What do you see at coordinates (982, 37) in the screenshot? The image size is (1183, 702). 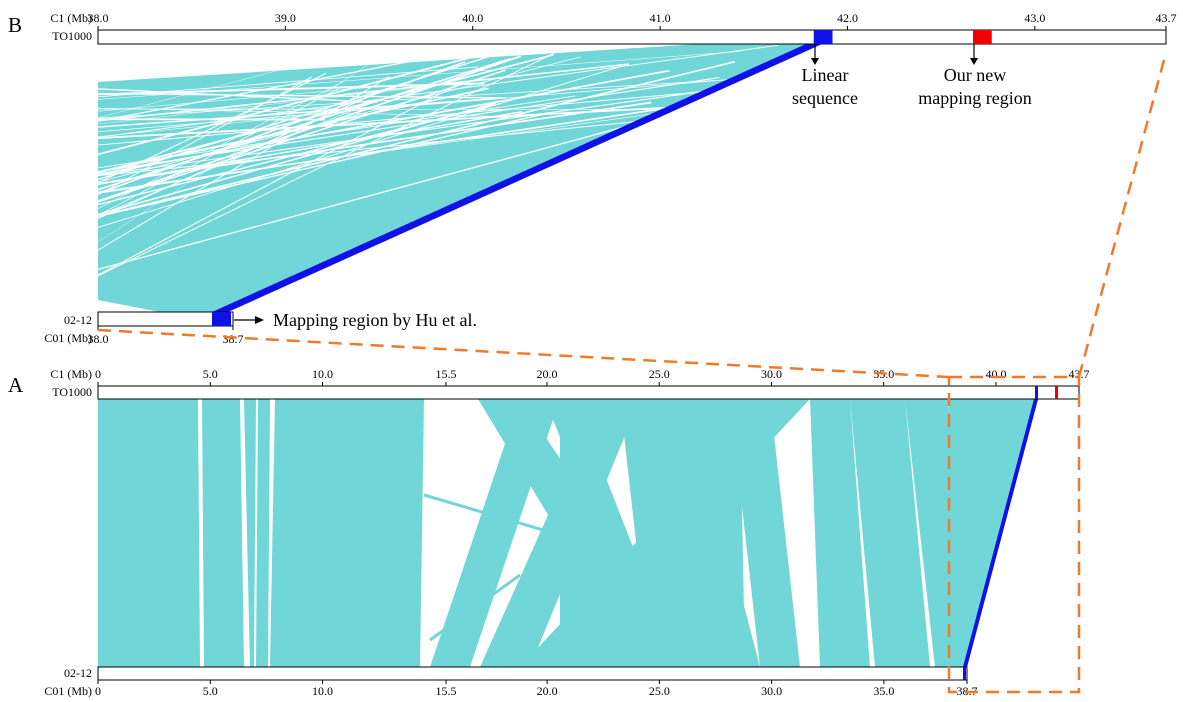 I see `panel-b-new-mapping-block` at bounding box center [982, 37].